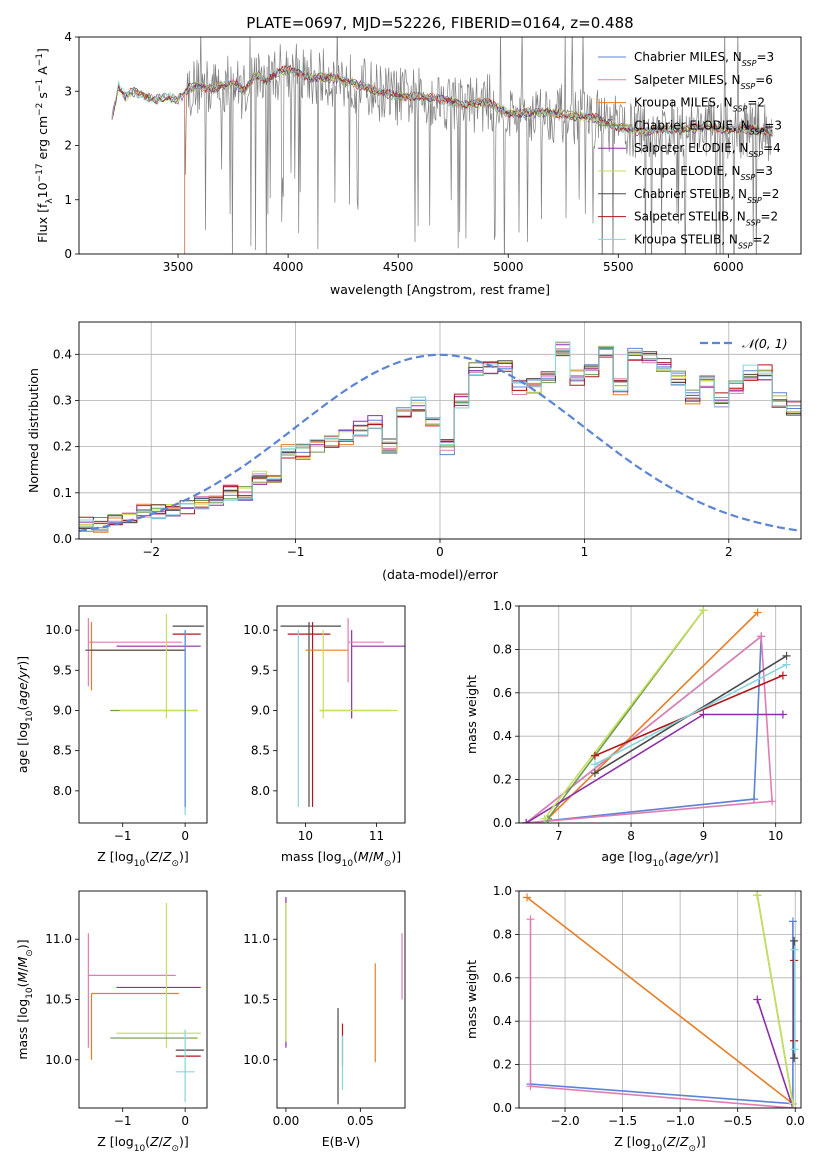  I want to click on label-part: ⊙, so click(175, 1149).